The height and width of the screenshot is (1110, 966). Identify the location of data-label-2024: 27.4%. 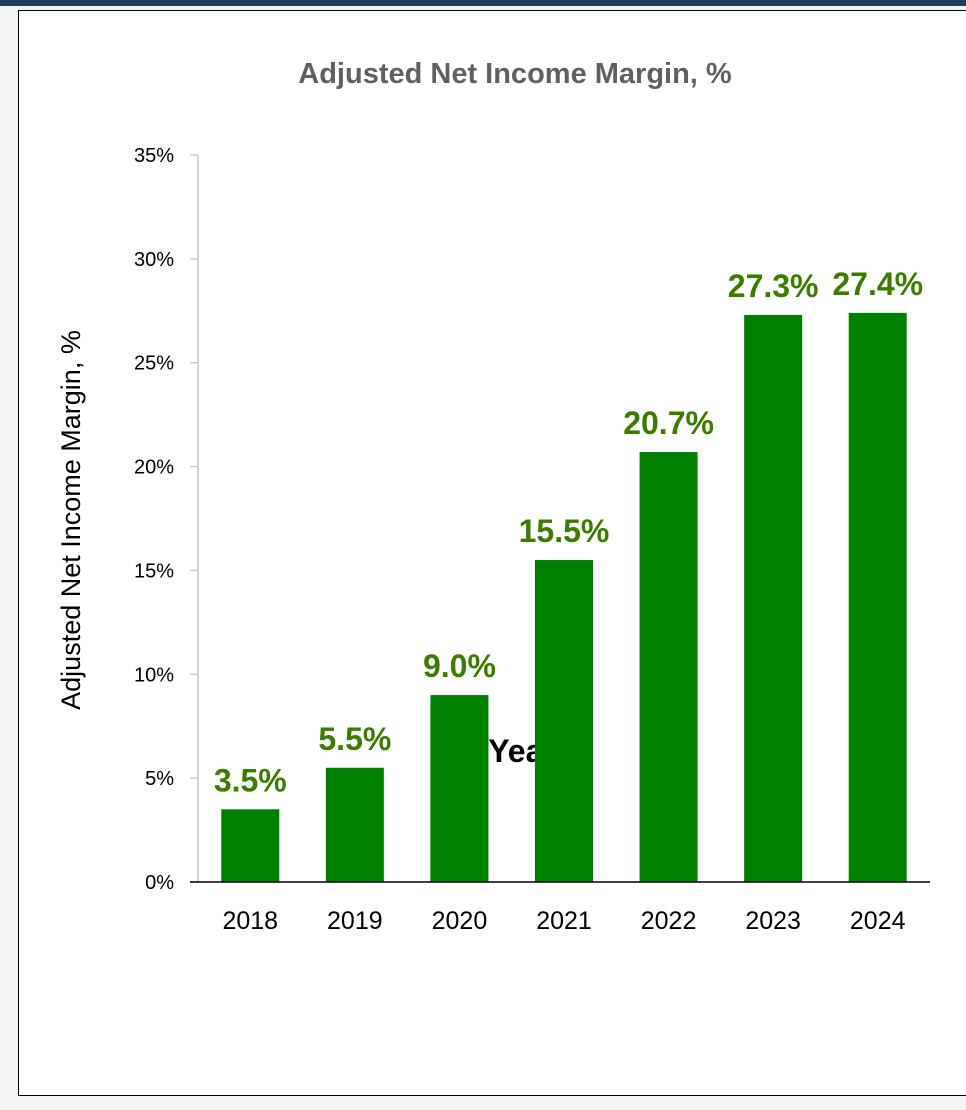
(877, 284).